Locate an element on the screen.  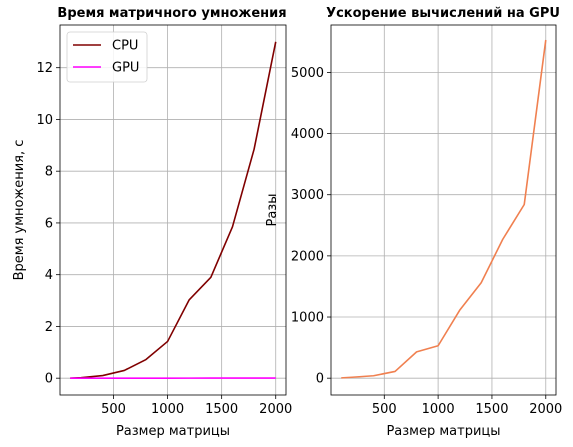
y-tick-label: 4 is located at coordinates (49, 275).